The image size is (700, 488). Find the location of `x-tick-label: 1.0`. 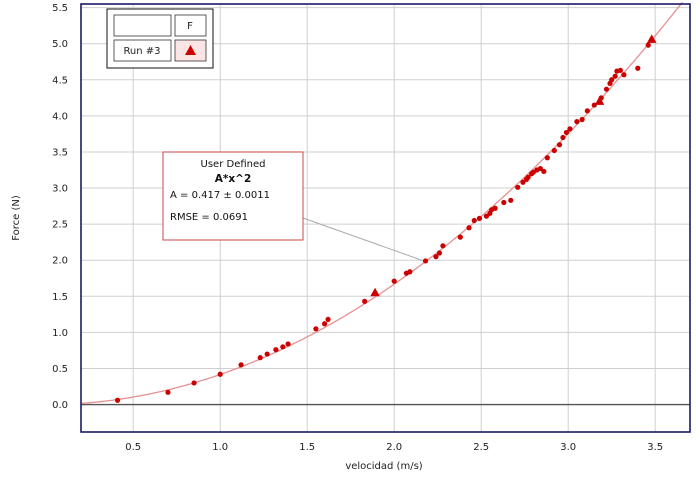

x-tick-label: 1.0 is located at coordinates (220, 447).